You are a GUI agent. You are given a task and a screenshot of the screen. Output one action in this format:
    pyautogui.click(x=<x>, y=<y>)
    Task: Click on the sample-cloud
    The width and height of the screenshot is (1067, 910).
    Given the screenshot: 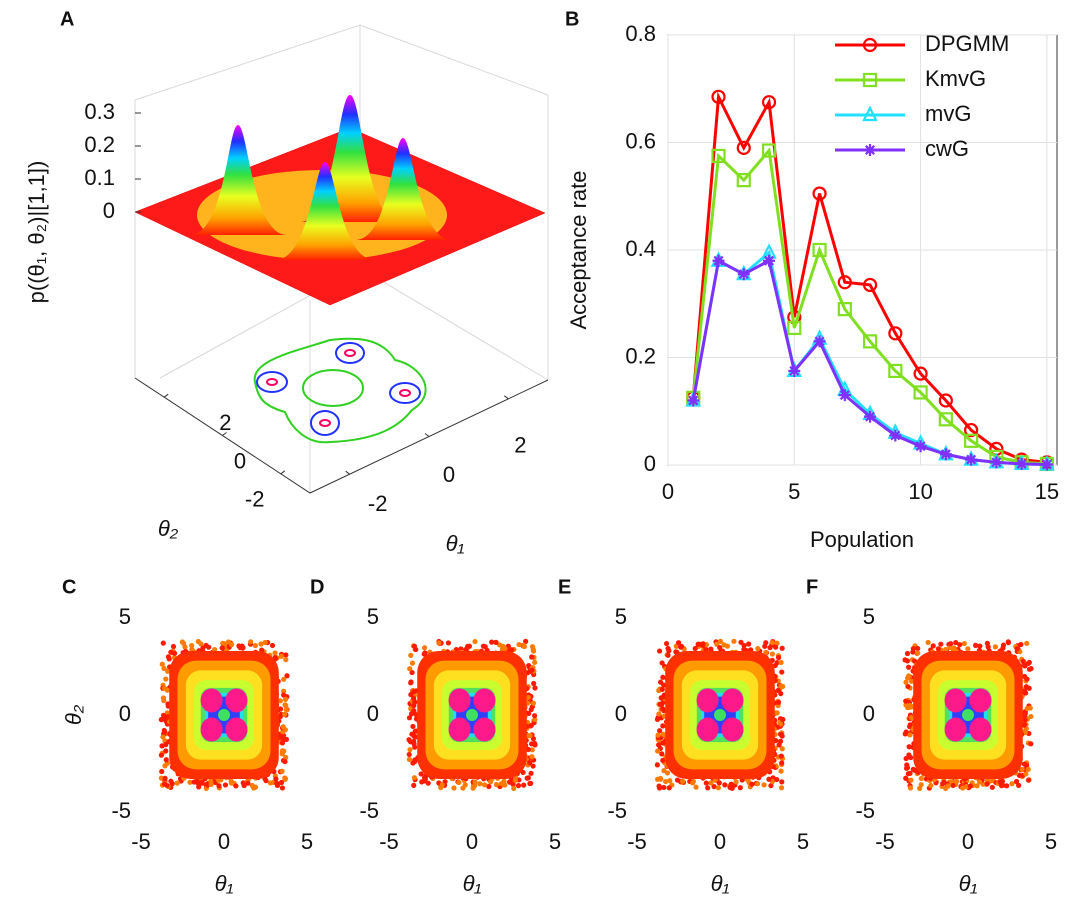 What is the action you would take?
    pyautogui.click(x=472, y=714)
    